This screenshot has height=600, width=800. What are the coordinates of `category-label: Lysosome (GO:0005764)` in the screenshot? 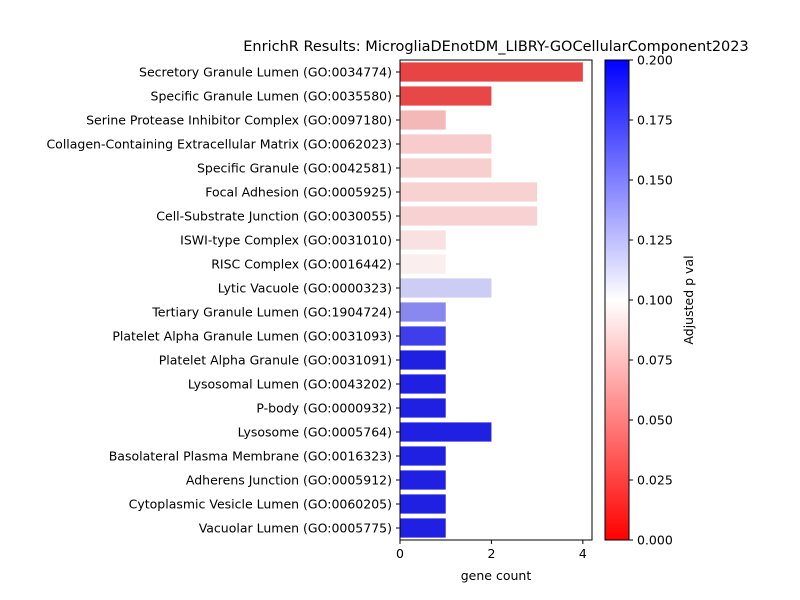 It's located at (315, 432).